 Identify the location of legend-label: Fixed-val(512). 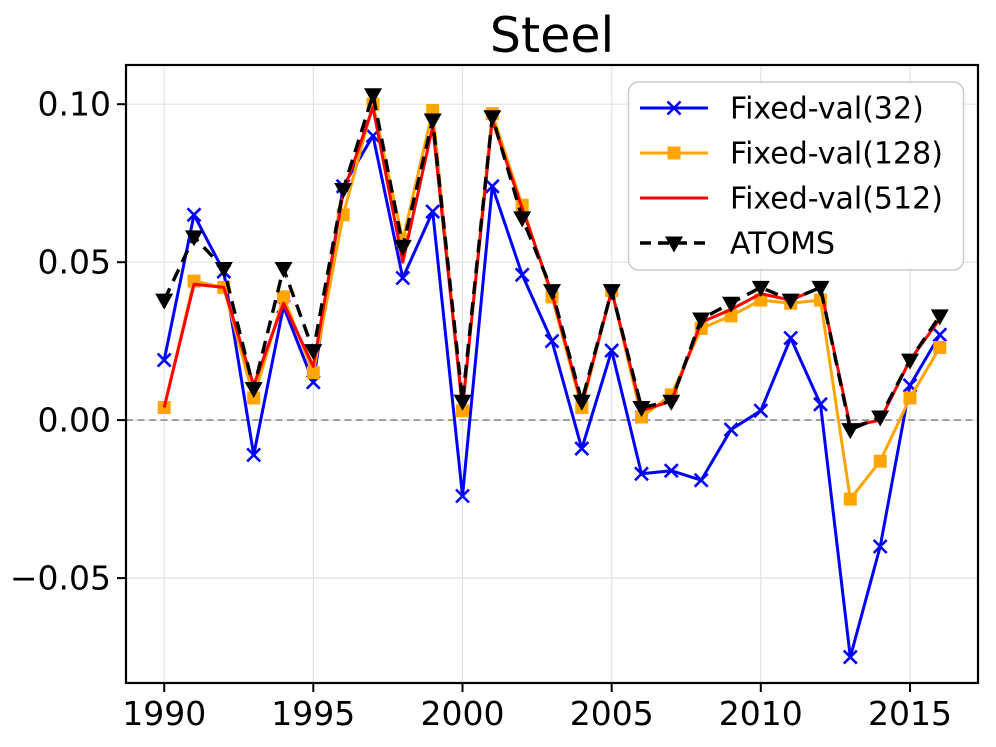
(836, 199).